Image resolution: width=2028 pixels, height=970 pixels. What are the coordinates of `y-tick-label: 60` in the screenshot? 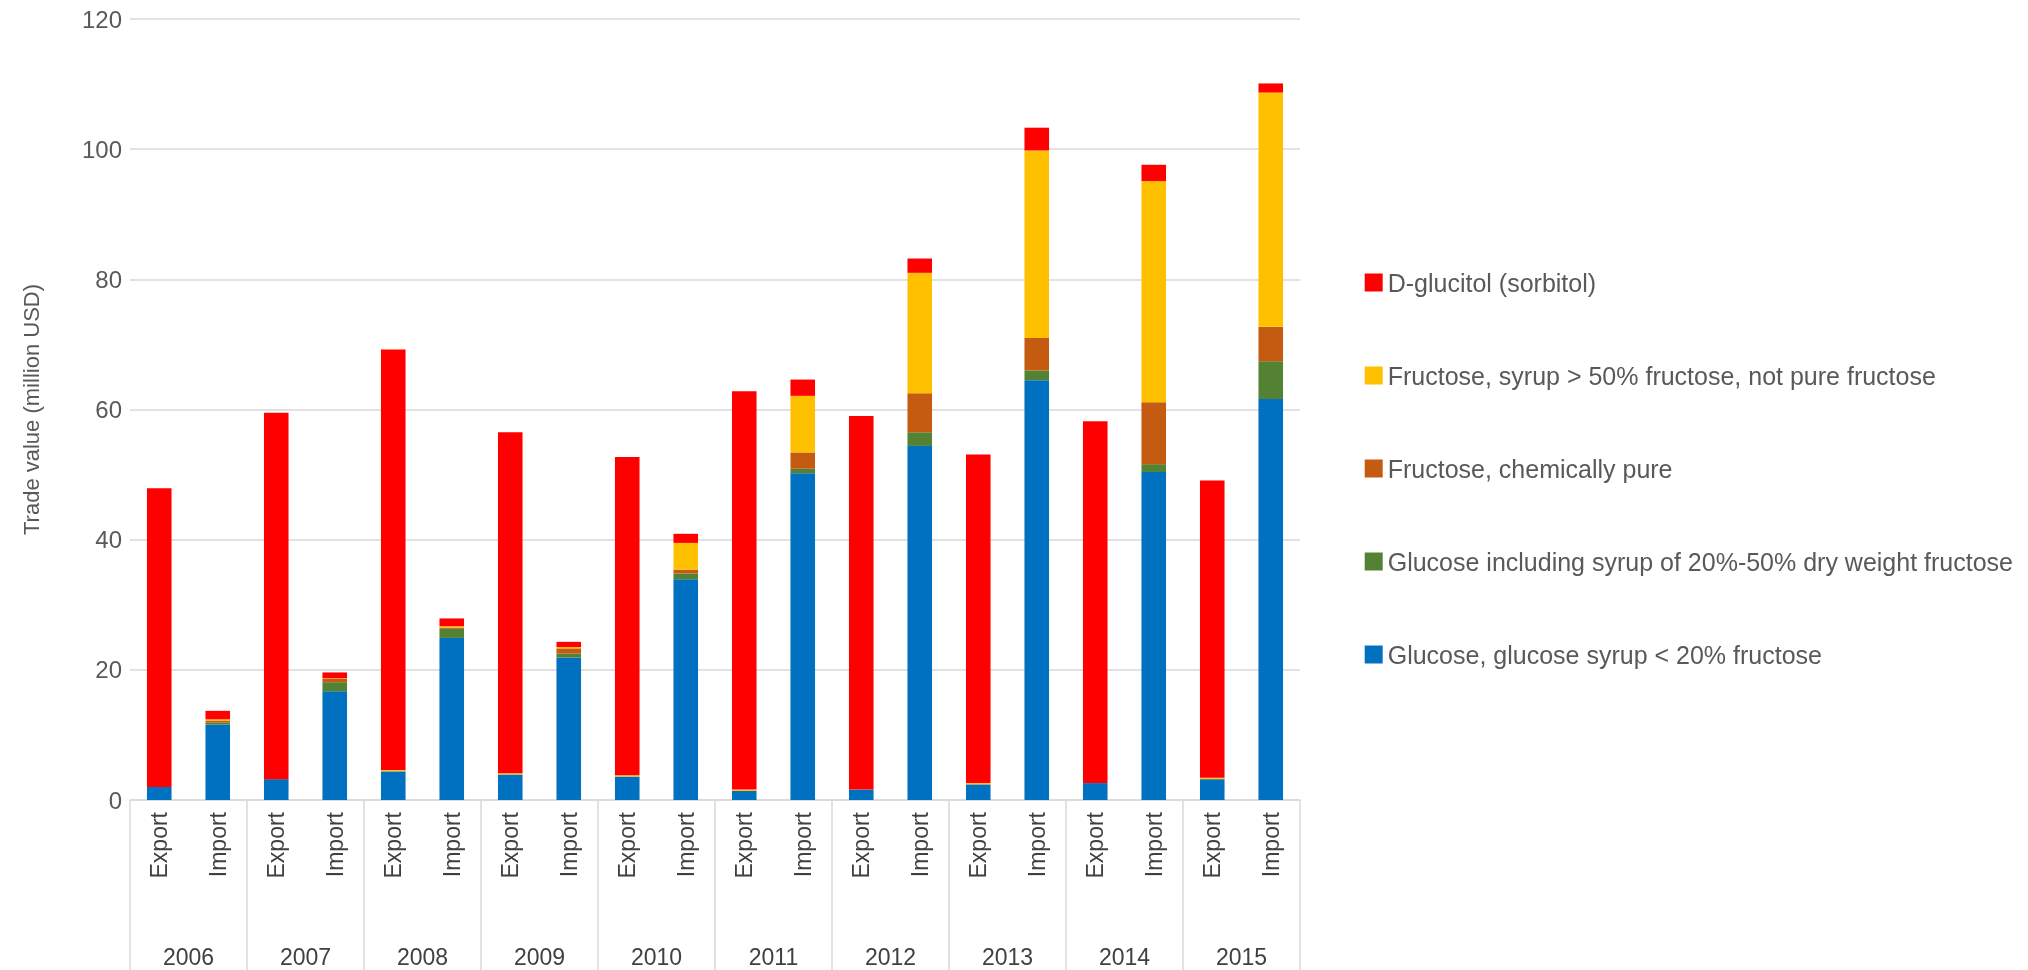 It's located at (108, 409).